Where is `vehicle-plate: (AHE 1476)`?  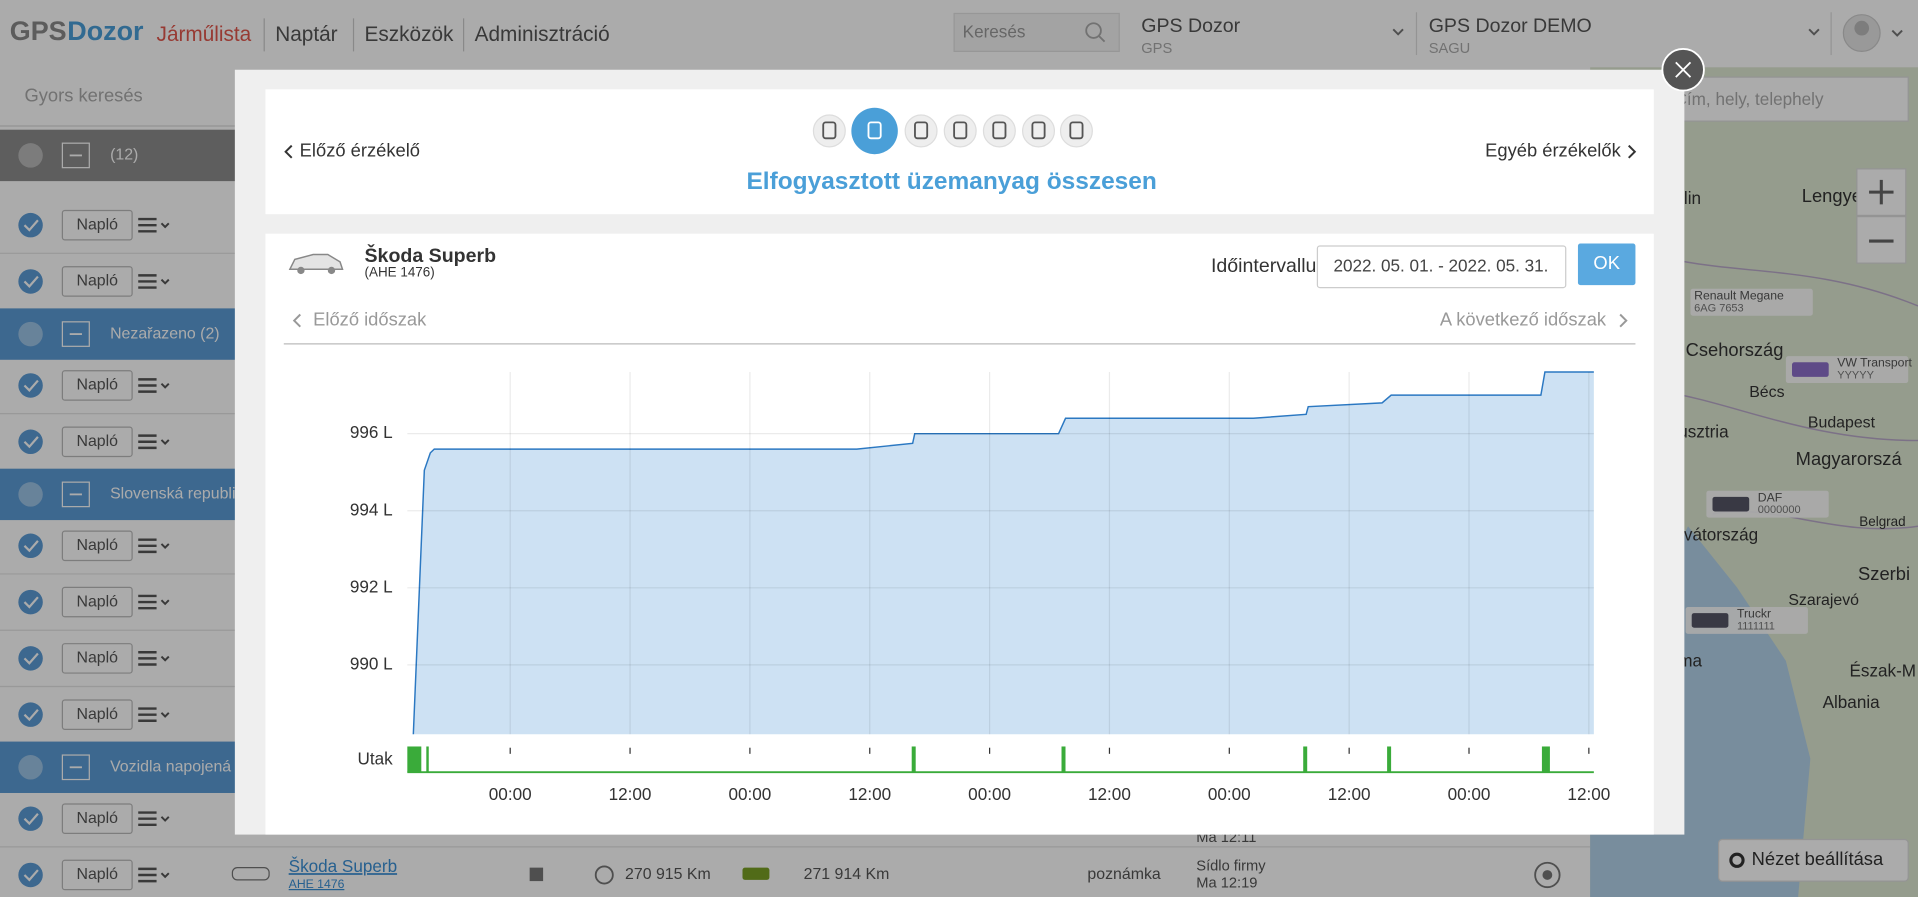 vehicle-plate: (AHE 1476) is located at coordinates (400, 271).